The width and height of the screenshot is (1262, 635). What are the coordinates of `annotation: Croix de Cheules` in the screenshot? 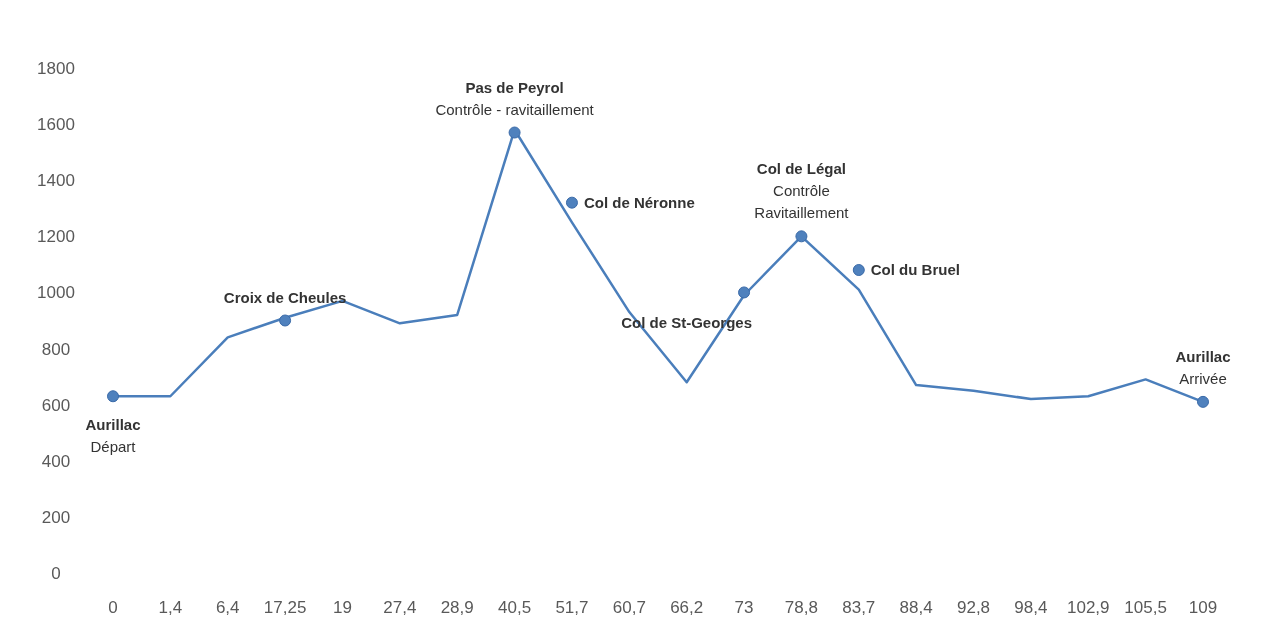 It's located at (285, 297).